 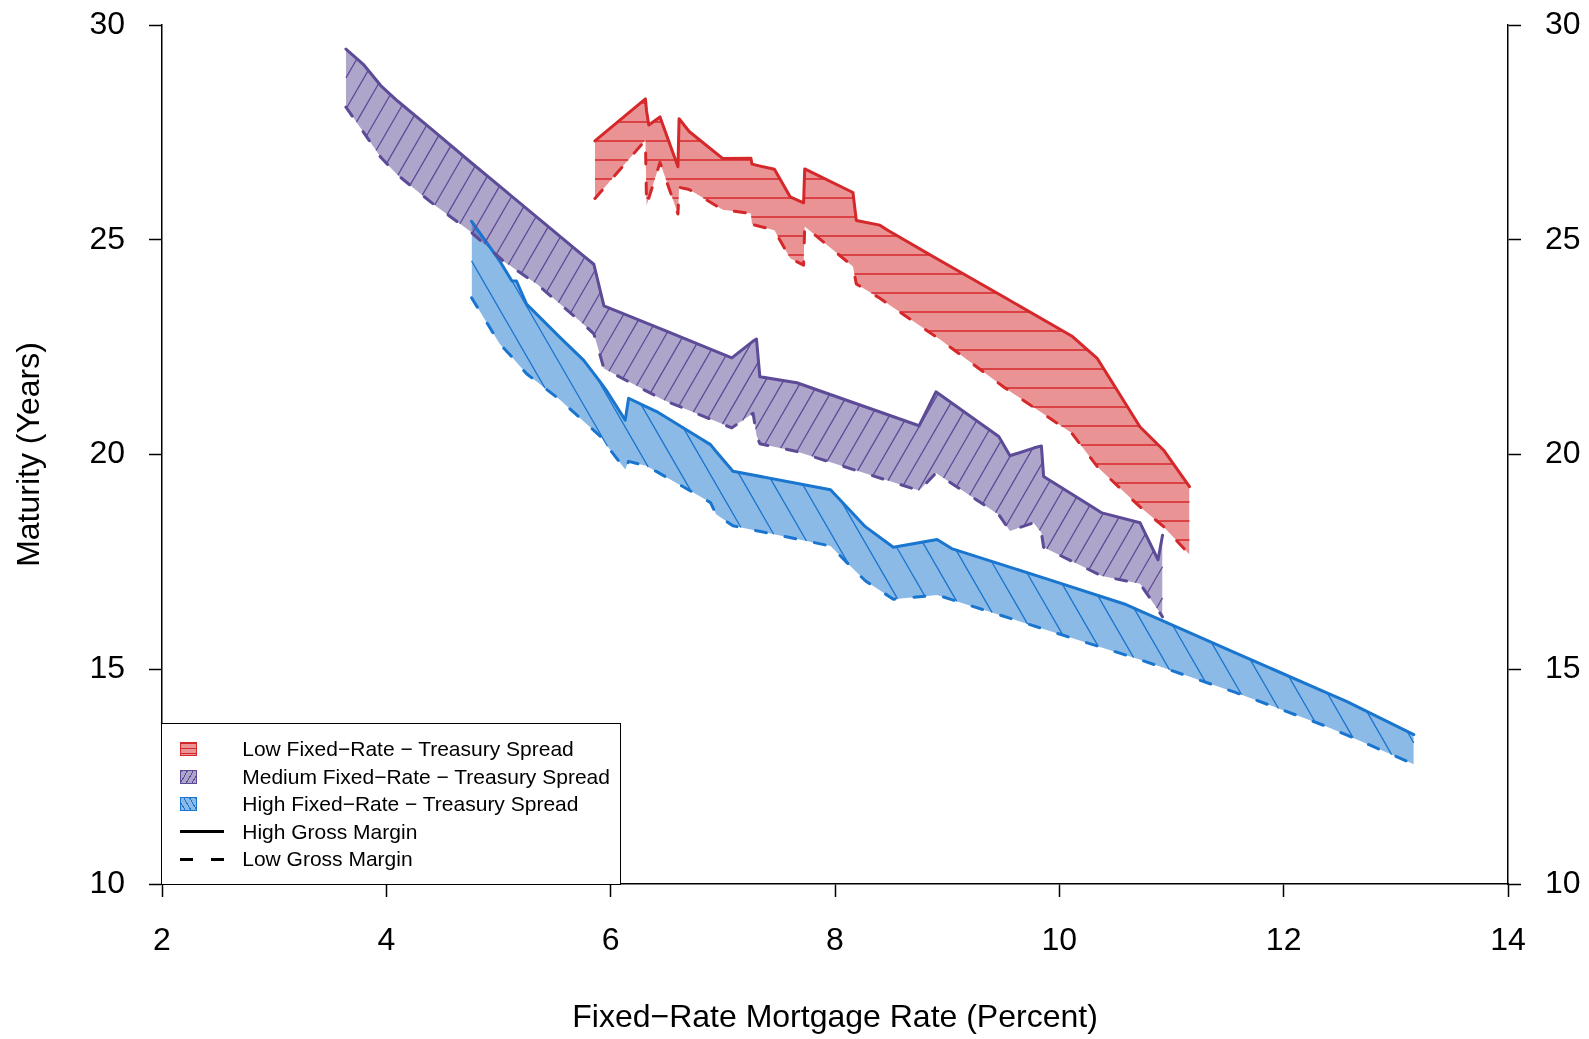 What do you see at coordinates (107, 667) in the screenshot?
I see `y-tick-label: 15` at bounding box center [107, 667].